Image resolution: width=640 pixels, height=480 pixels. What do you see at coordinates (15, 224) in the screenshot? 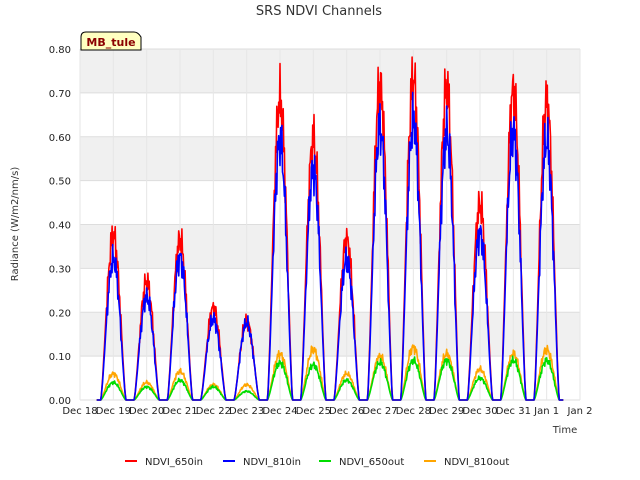
I see `y-axis-label: Radiance (W/m2/nm/s)` at bounding box center [15, 224].